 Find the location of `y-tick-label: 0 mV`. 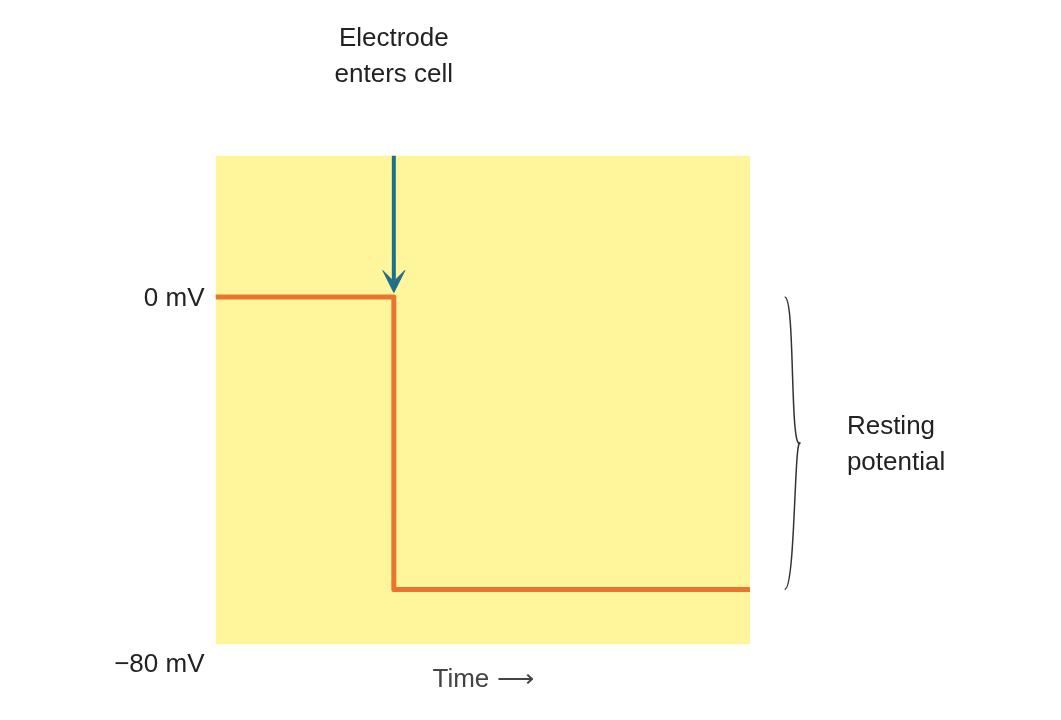

y-tick-label: 0 mV is located at coordinates (174, 297).